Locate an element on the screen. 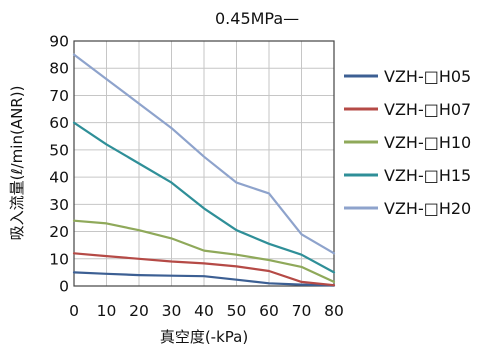 The width and height of the screenshot is (494, 347). x-tick-label-8: 80 is located at coordinates (334, 311).